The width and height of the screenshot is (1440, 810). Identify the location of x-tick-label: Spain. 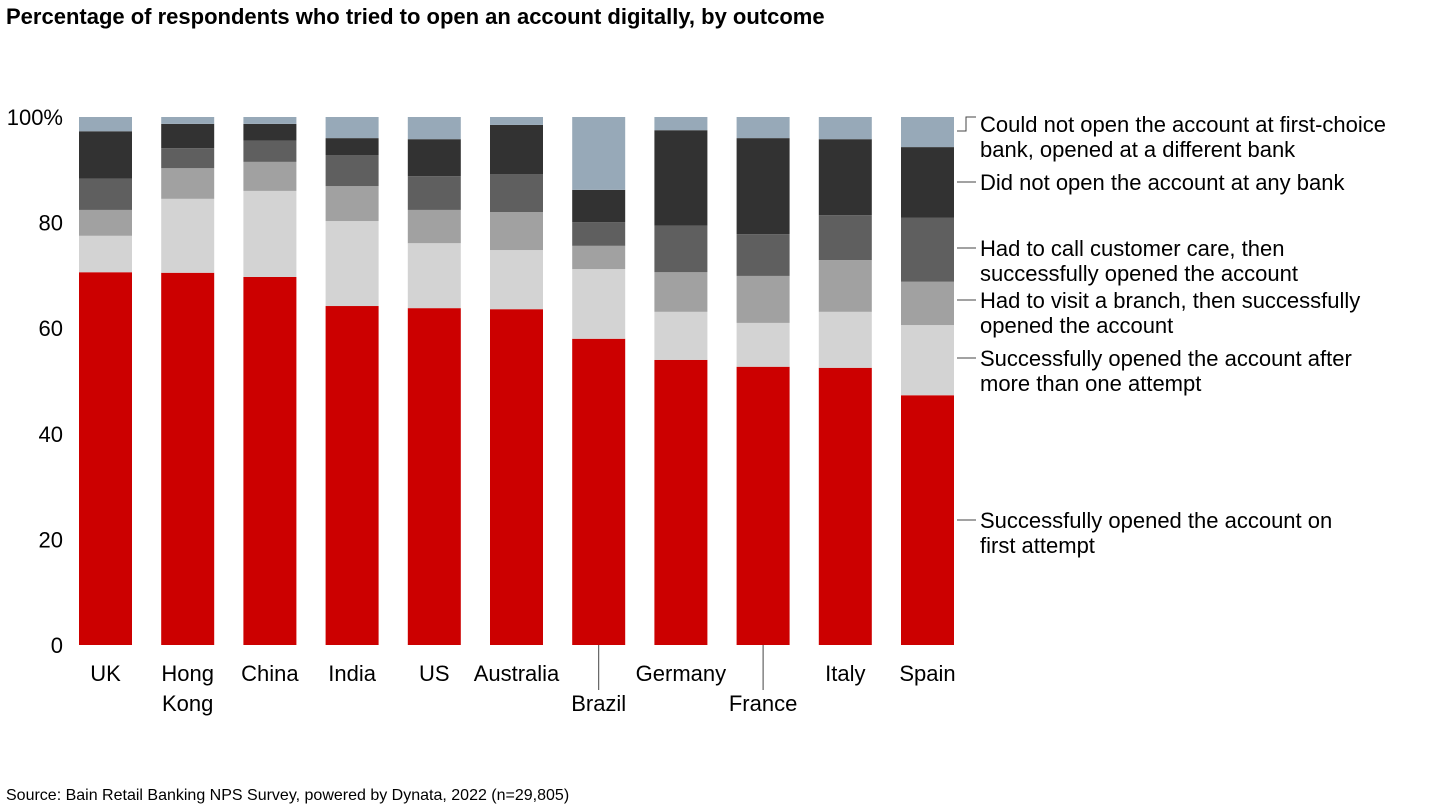
(927, 673).